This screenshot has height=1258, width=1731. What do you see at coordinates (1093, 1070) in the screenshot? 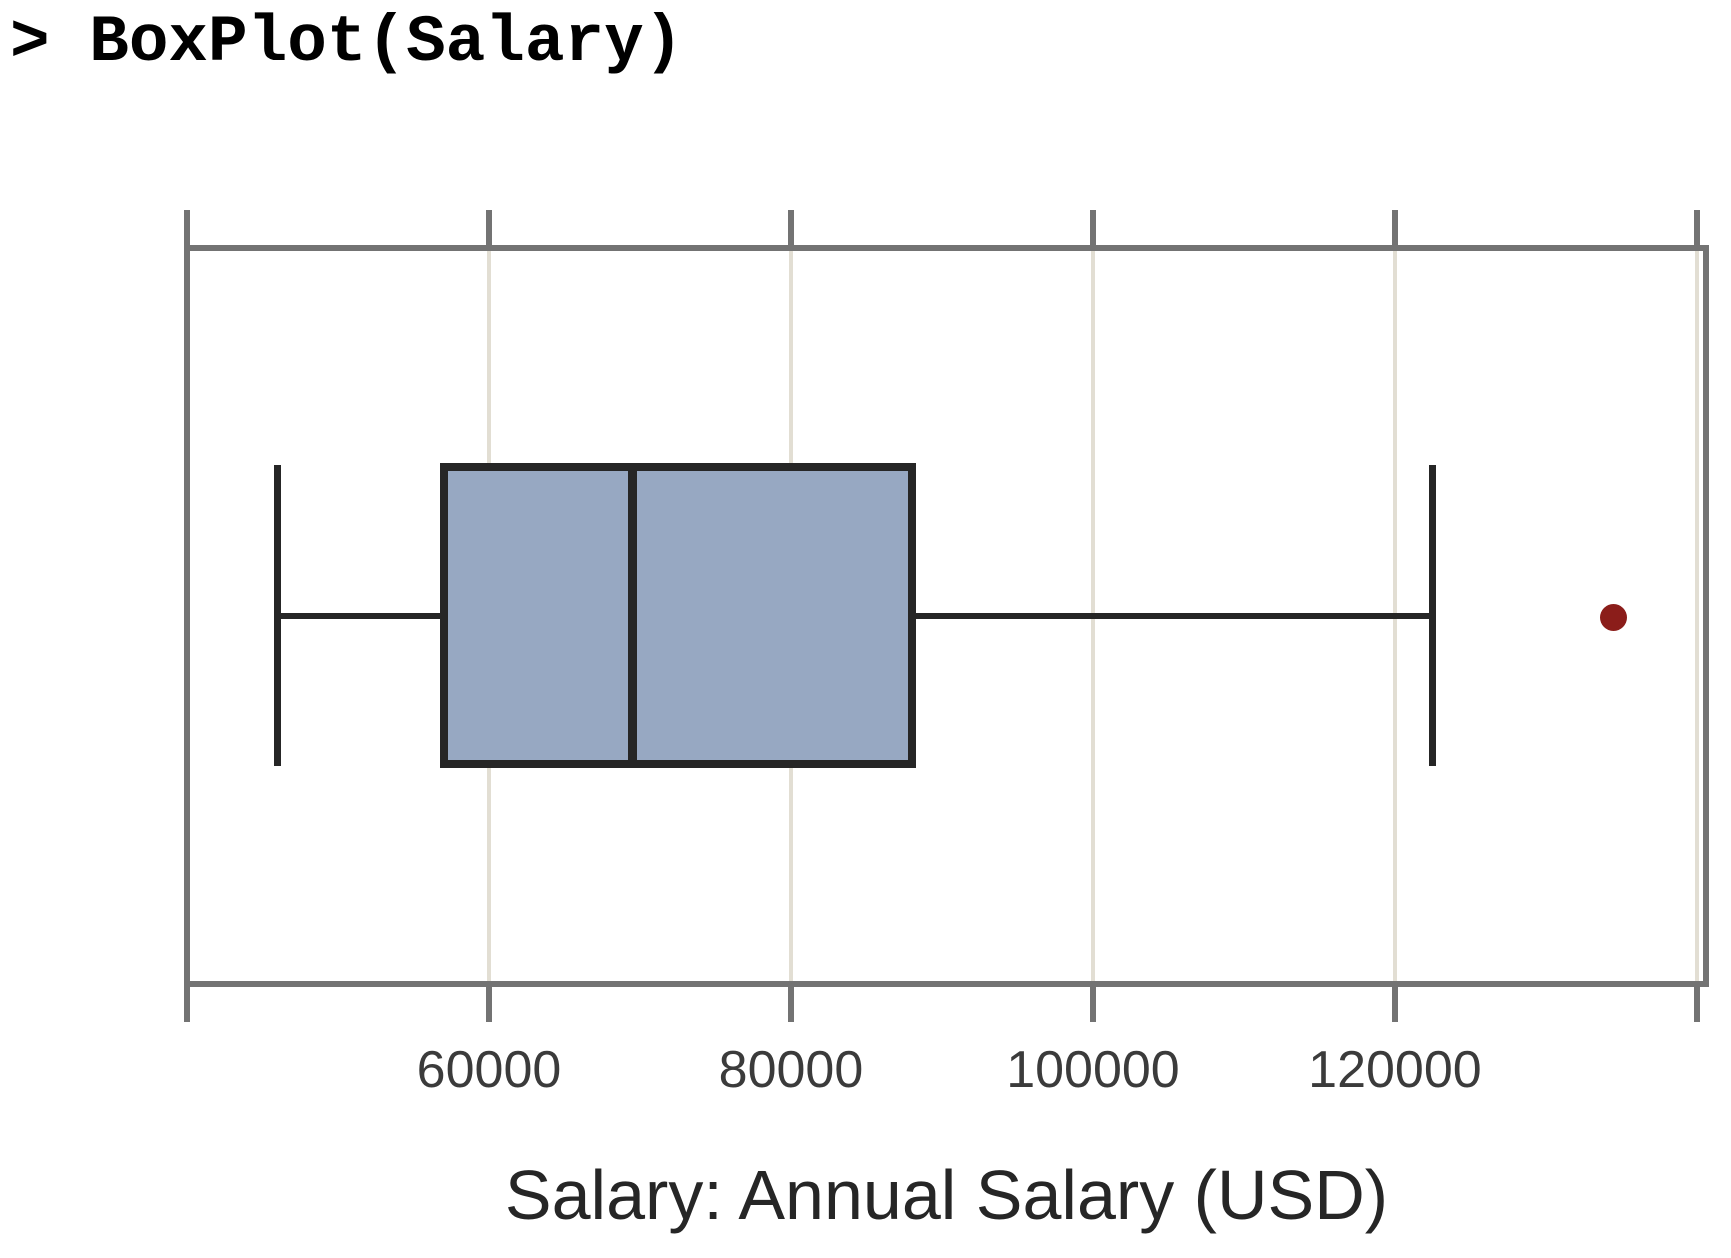
I see `x-tick-label: 100000` at bounding box center [1093, 1070].